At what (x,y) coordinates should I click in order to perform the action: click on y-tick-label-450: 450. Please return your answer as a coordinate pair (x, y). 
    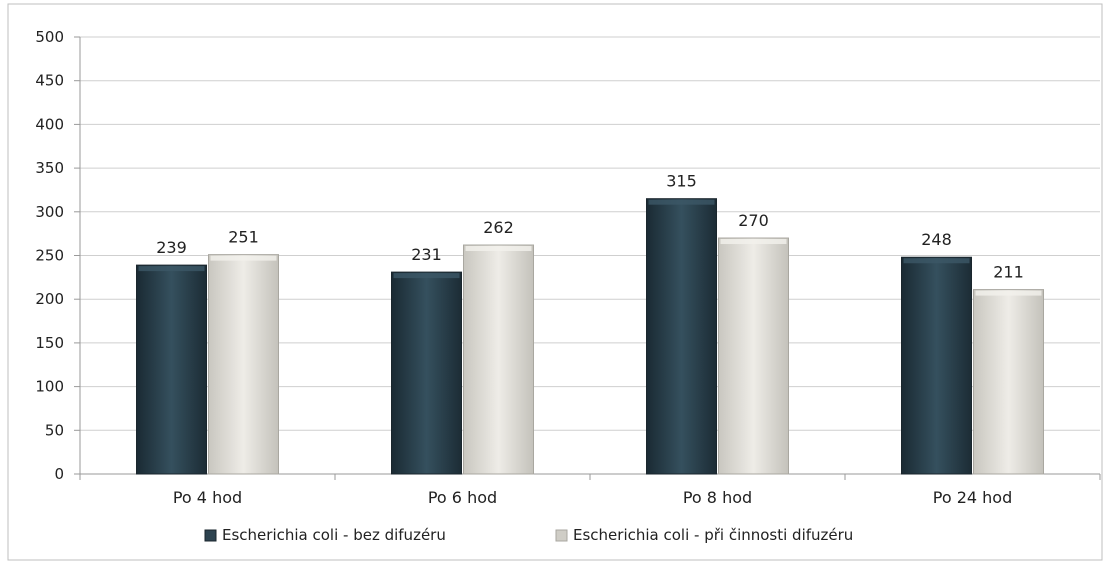
    Looking at the image, I should click on (49, 81).